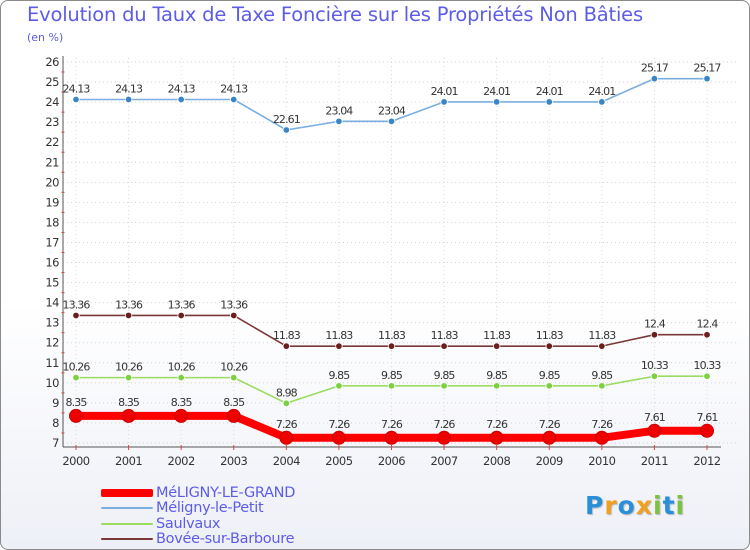  Describe the element at coordinates (128, 461) in the screenshot. I see `x-tick-label: 2001` at that location.